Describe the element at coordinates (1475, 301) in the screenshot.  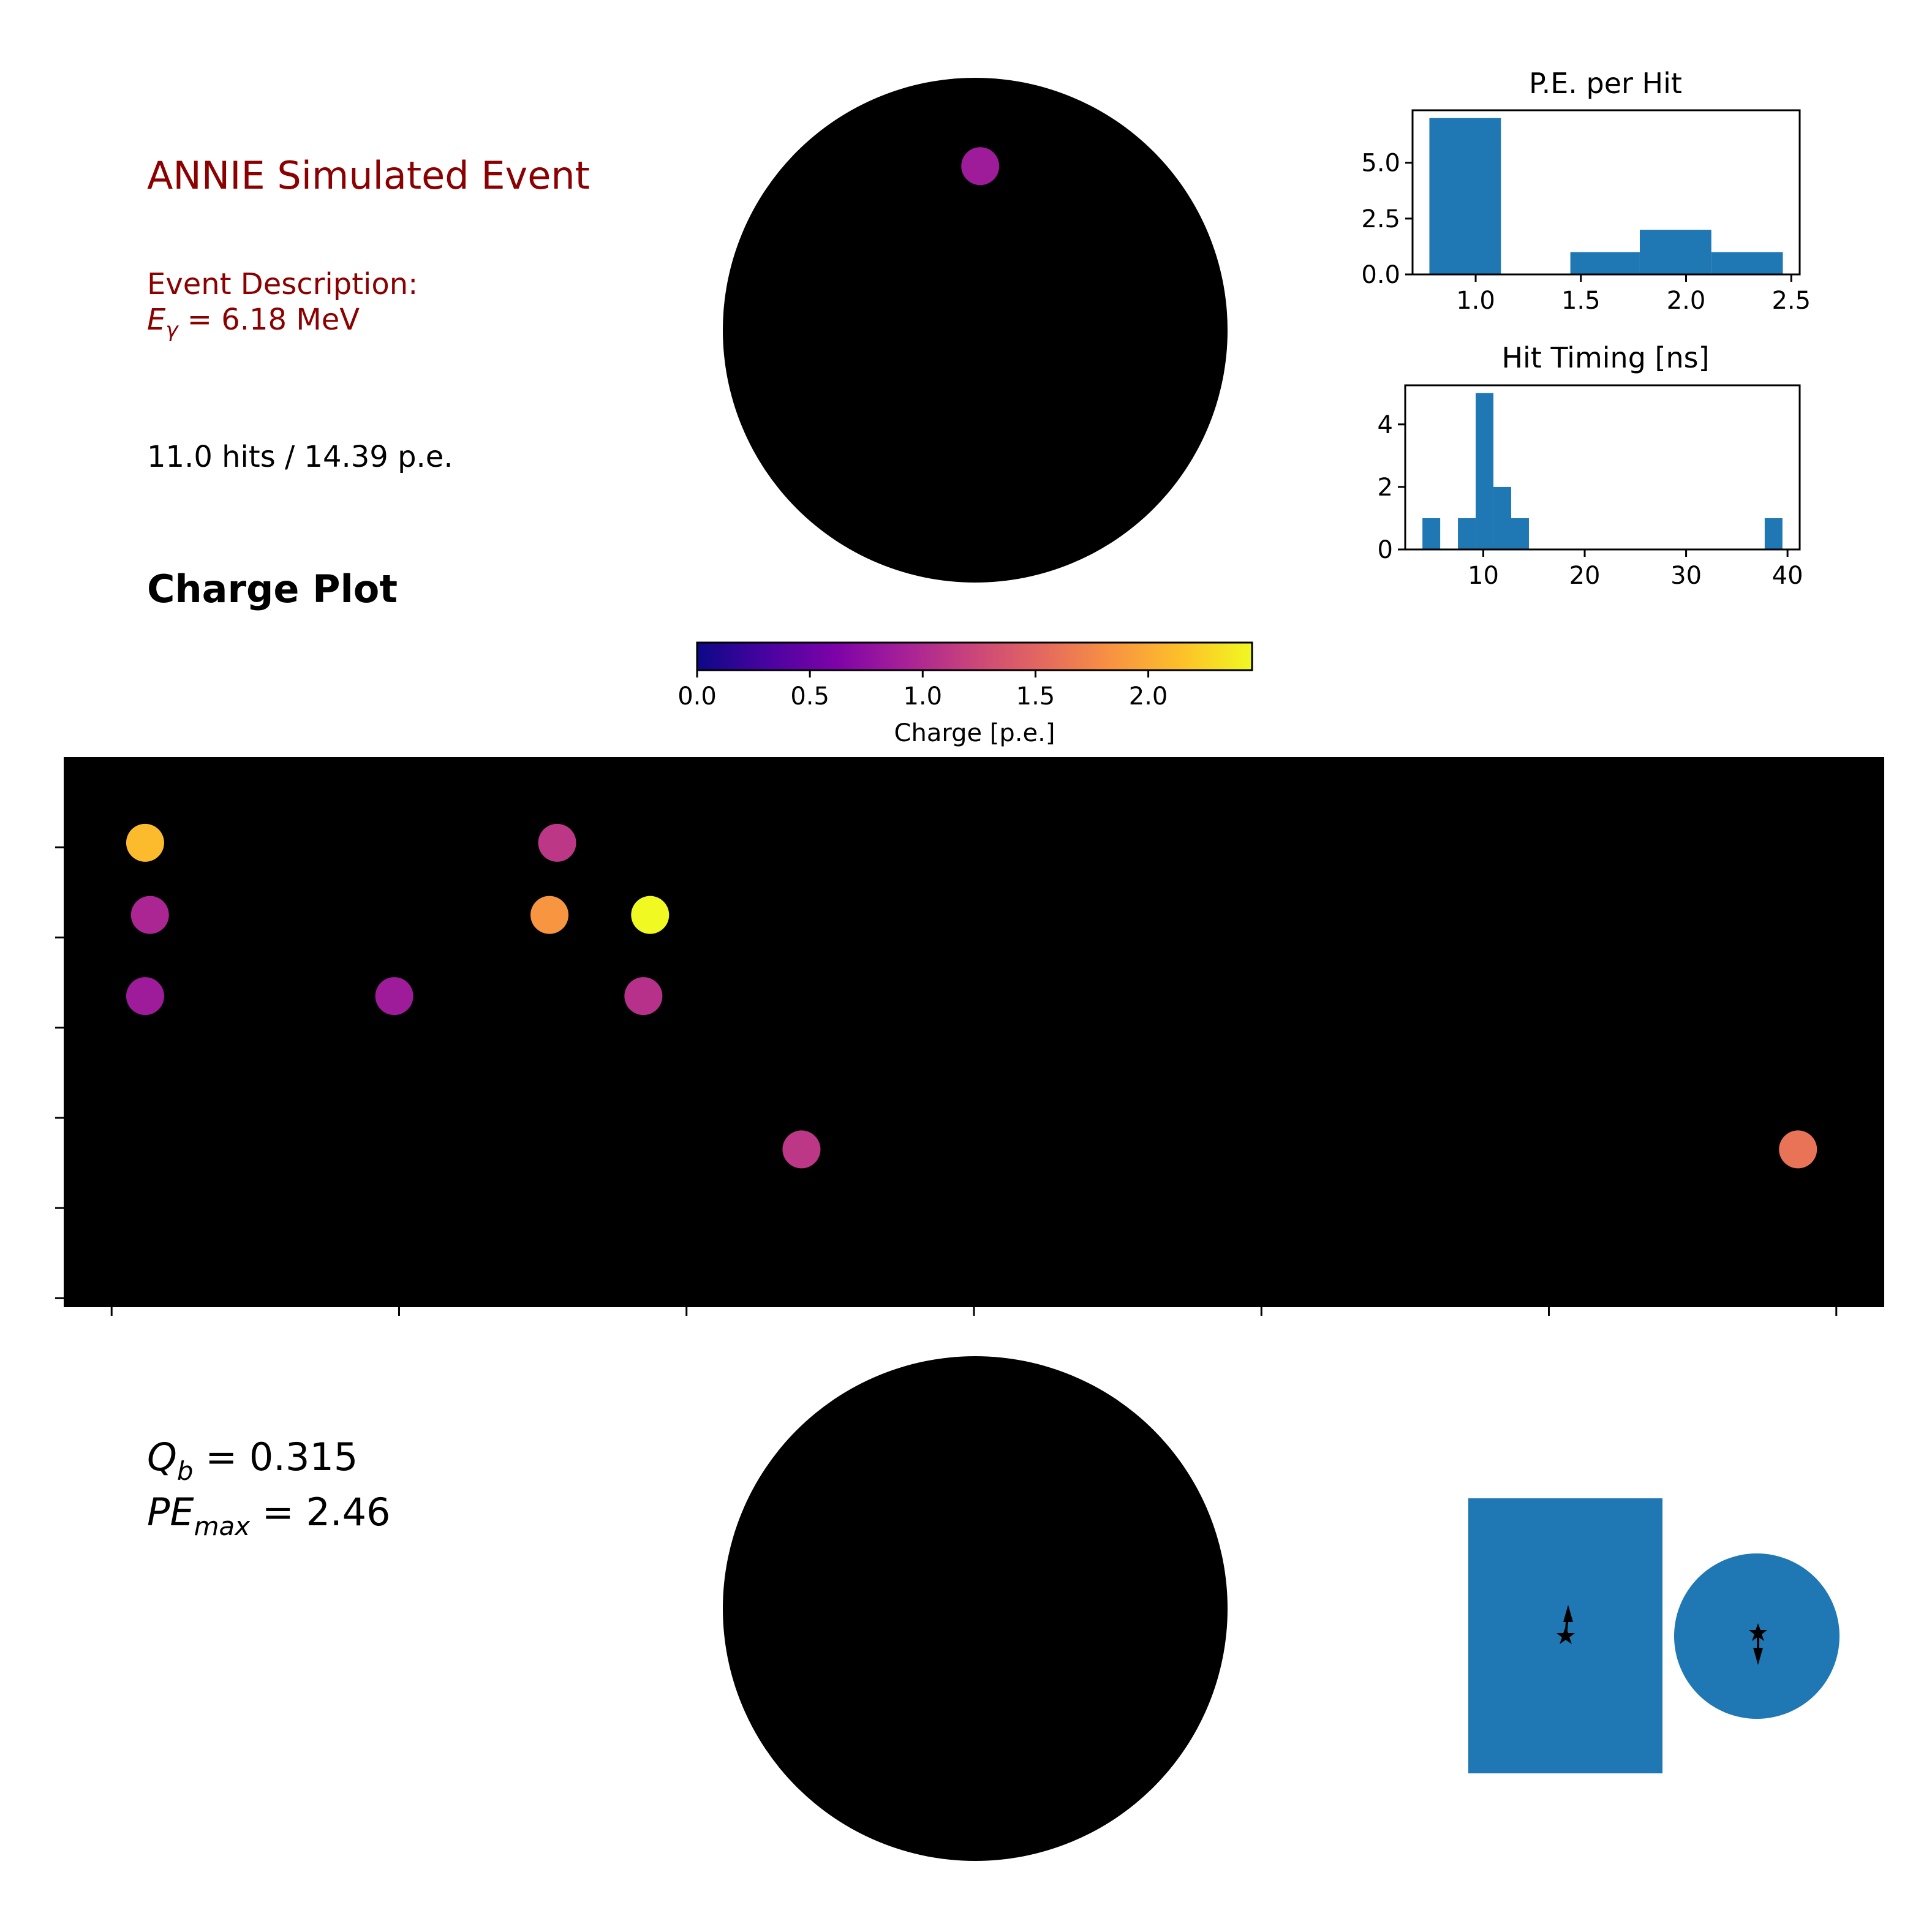
I see `hist1-xtick-label: 1.0` at that location.